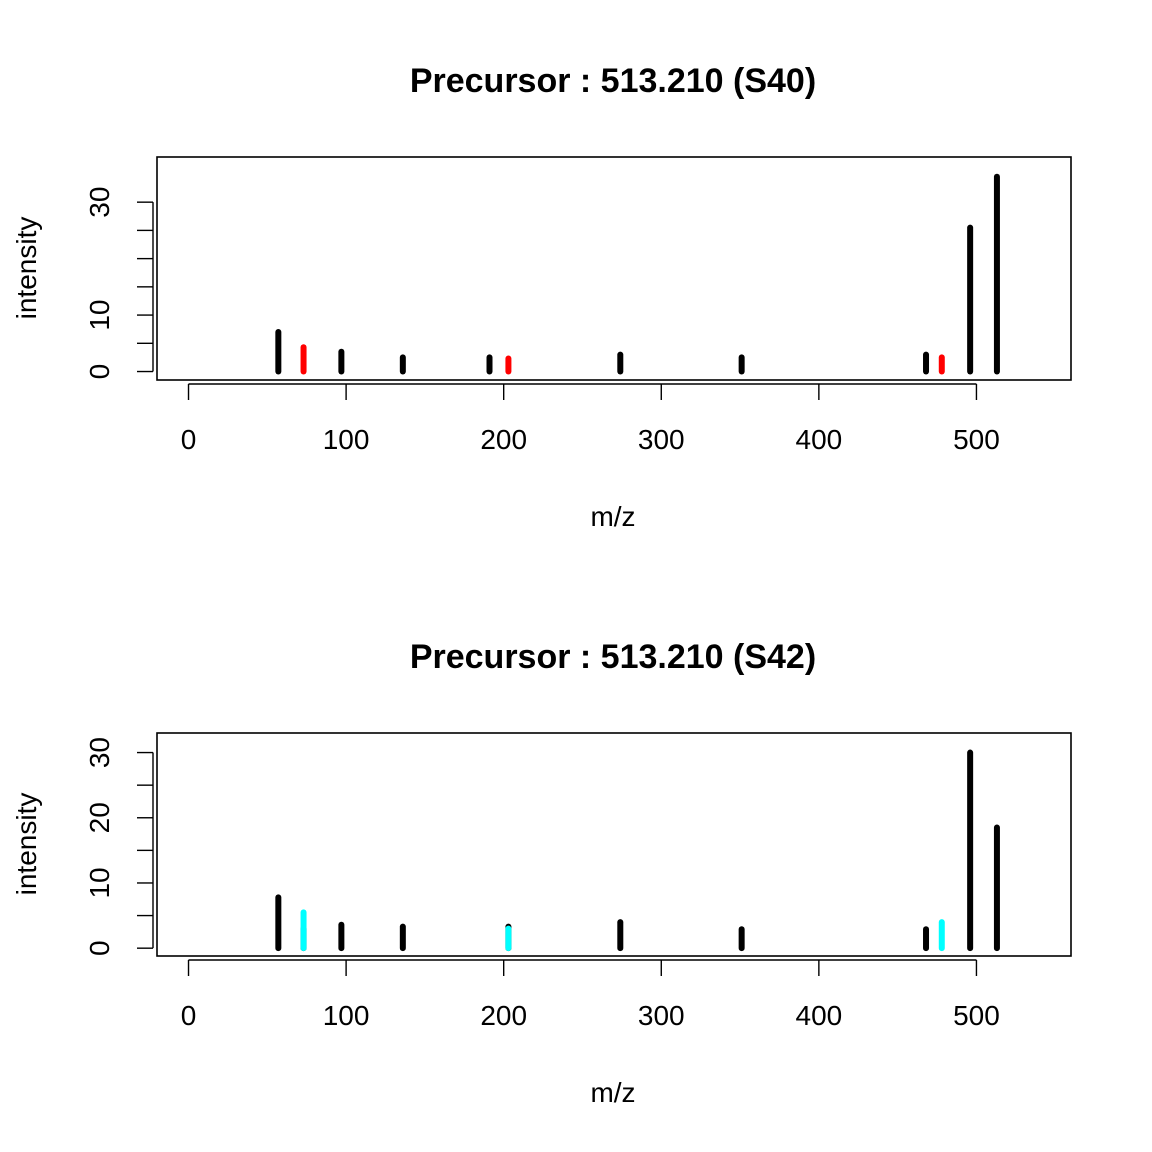 The width and height of the screenshot is (1152, 1152). What do you see at coordinates (119, 846) in the screenshot?
I see `y-axis: 0 10 20 30` at bounding box center [119, 846].